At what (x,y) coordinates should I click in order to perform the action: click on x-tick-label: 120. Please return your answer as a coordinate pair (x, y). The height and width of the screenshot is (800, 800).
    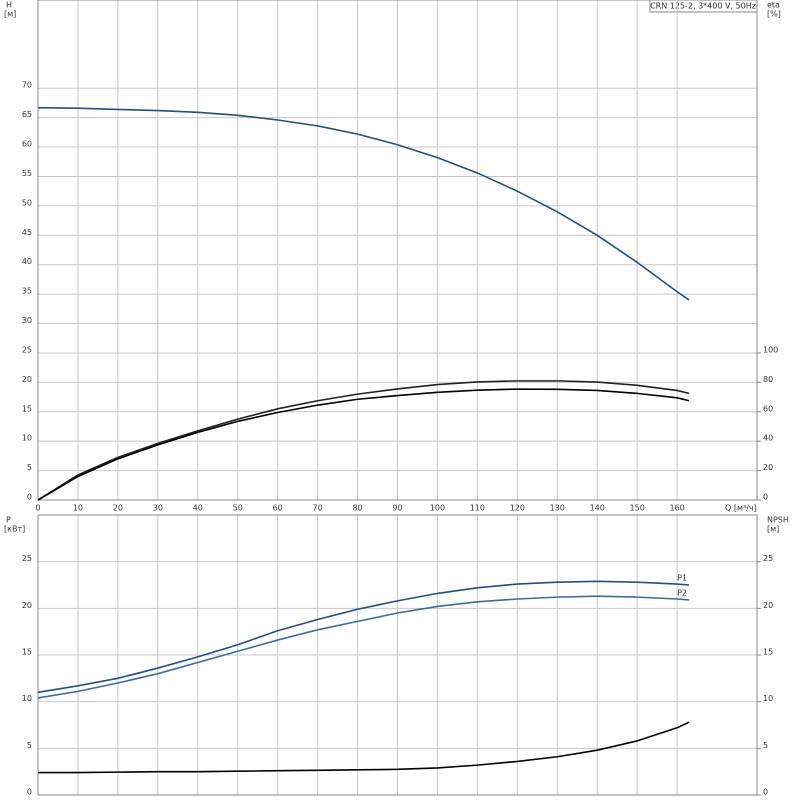
    Looking at the image, I should click on (517, 508).